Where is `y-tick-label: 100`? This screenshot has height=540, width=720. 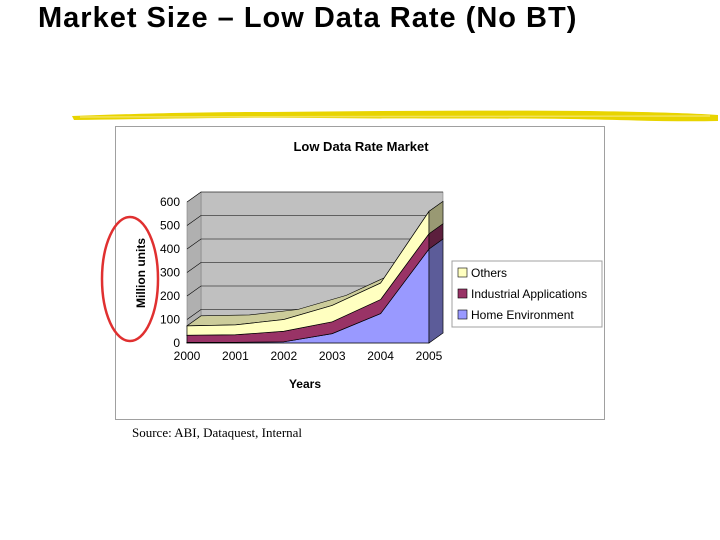 y-tick-label: 100 is located at coordinates (170, 320).